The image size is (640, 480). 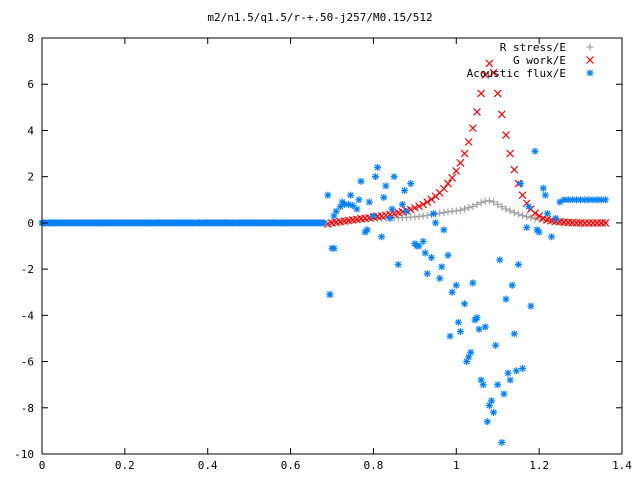 I want to click on x-tick-label: 0.6, so click(x=291, y=465).